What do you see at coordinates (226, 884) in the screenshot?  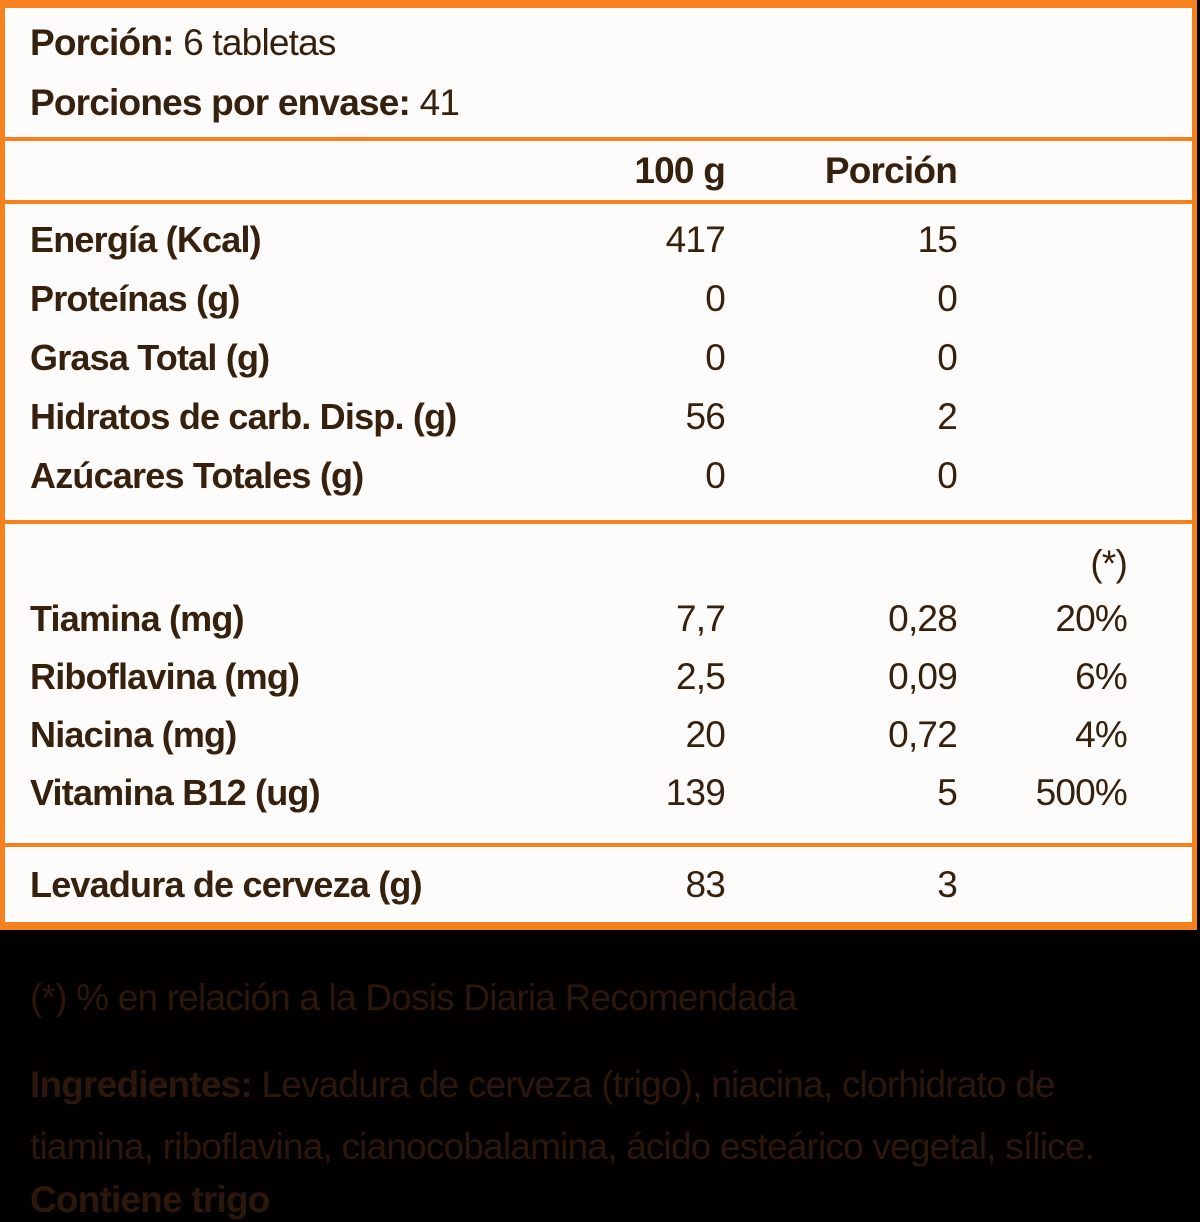 I see `row-label: Levadura de cerveza (g)` at bounding box center [226, 884].